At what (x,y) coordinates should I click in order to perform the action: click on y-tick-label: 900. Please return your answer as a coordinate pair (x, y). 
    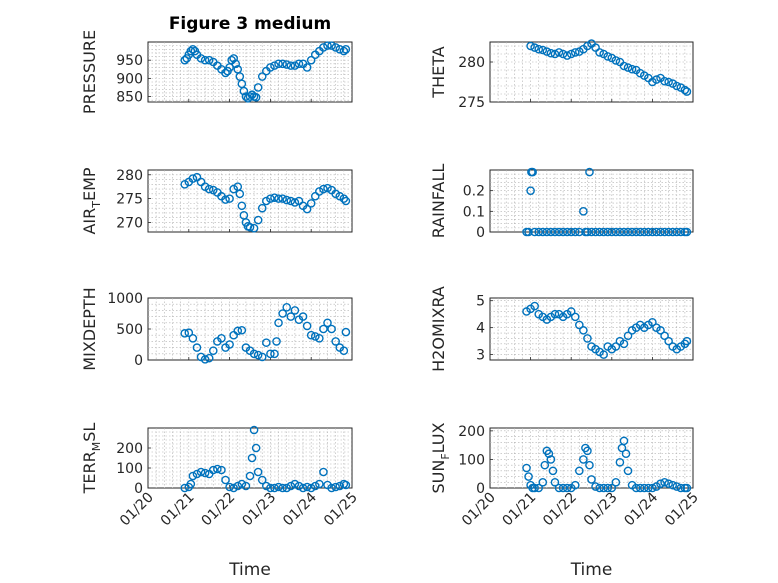
    Looking at the image, I should click on (129, 79).